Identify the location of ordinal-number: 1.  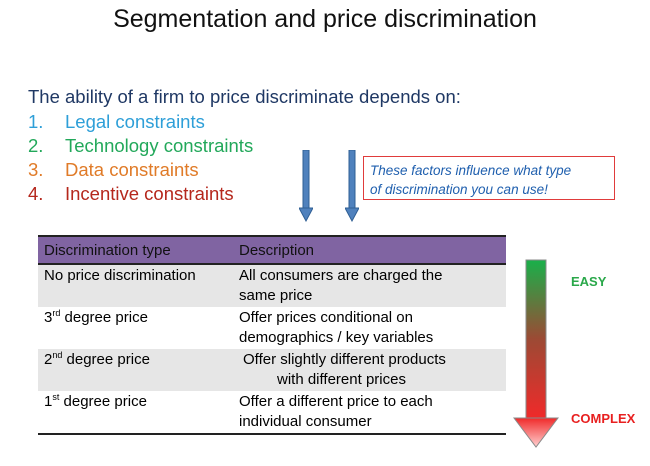
(48, 401).